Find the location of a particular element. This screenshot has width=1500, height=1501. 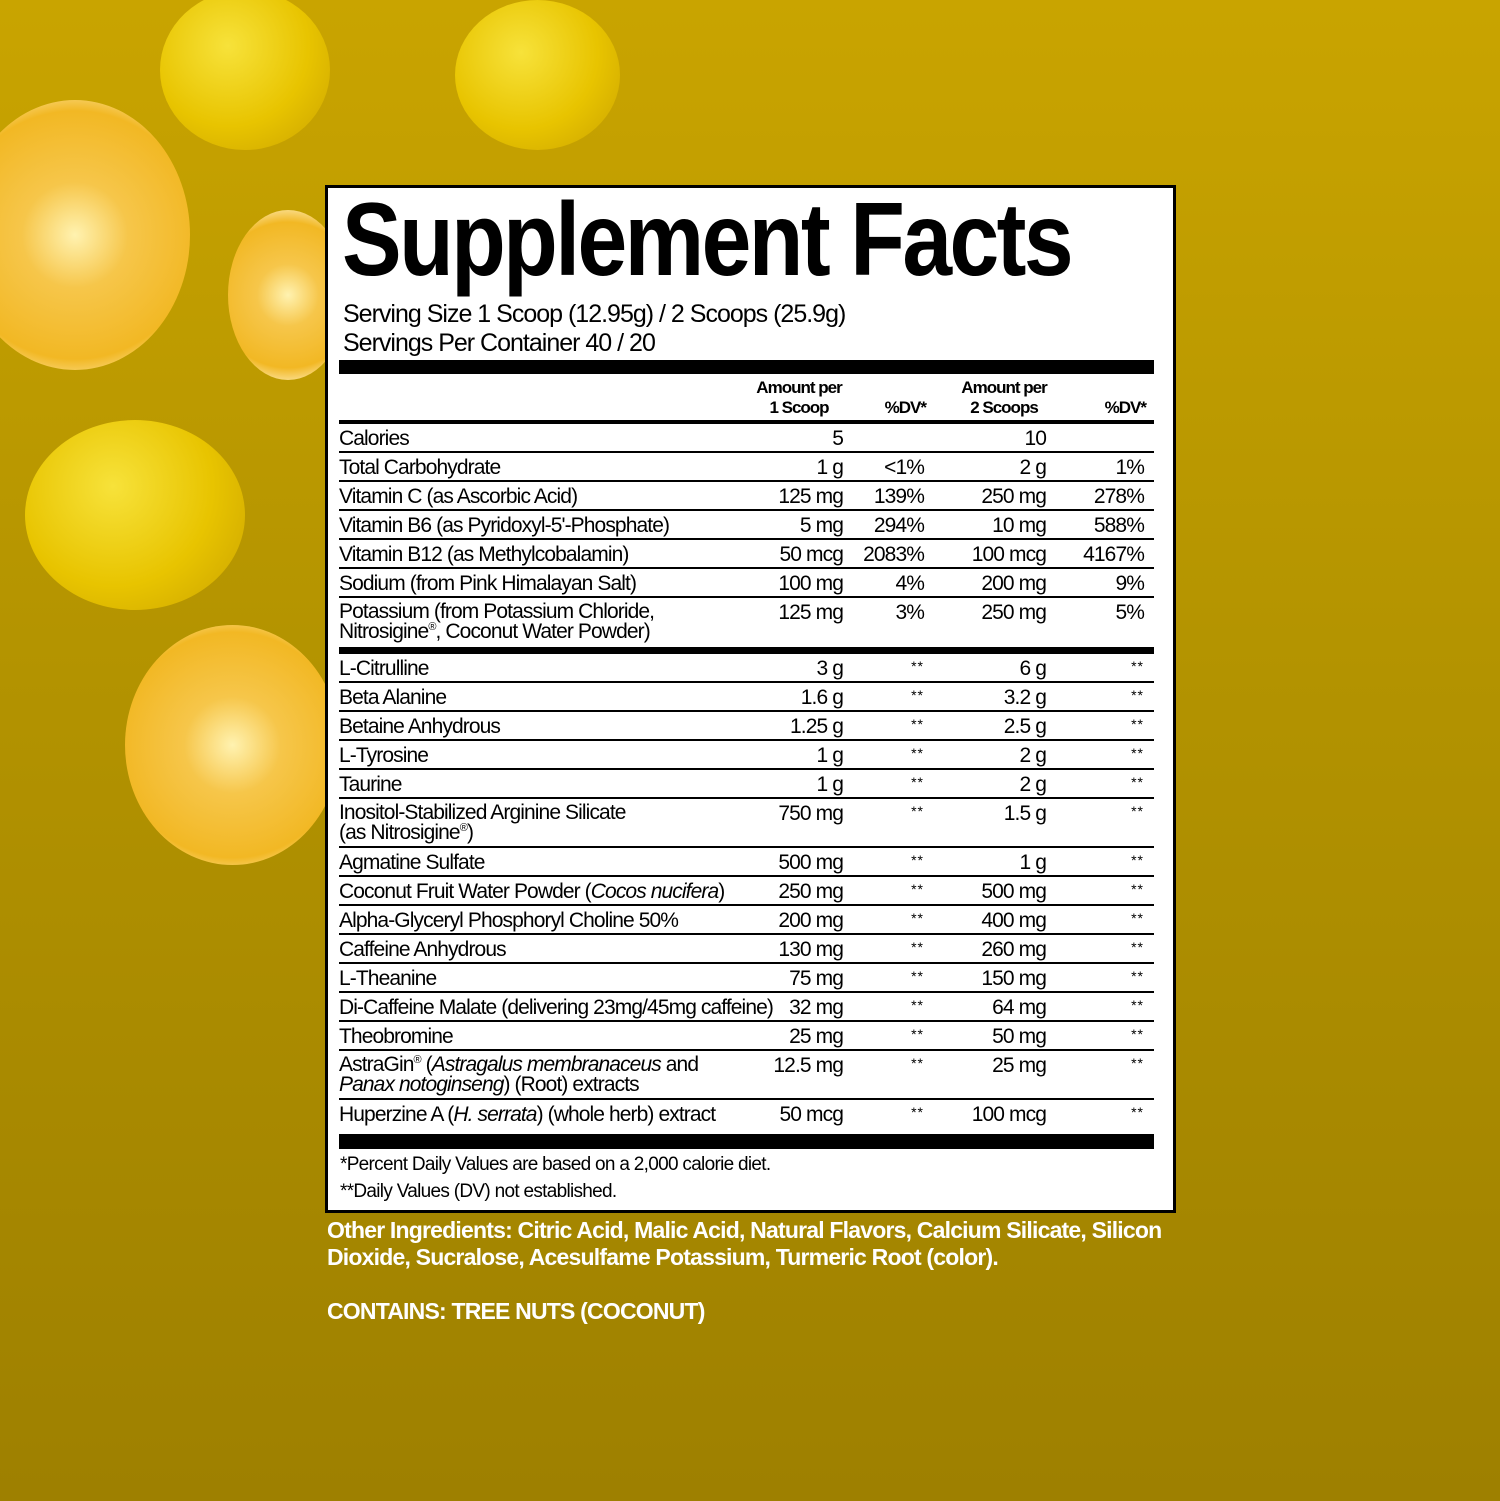

allergen-statement: CONTAINS: TREE NUTS (COCONUT) is located at coordinates (516, 1311).